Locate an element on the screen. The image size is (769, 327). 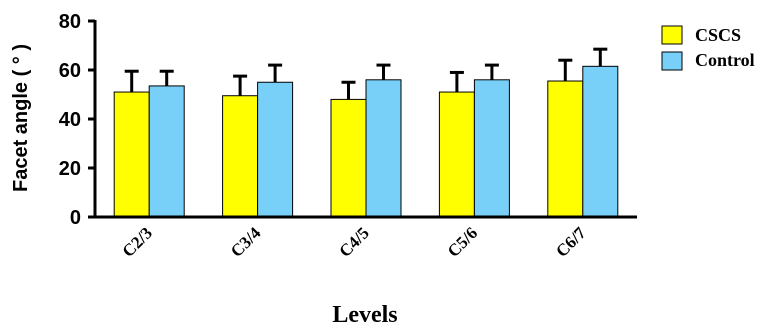
x-tick-label: C5/6 is located at coordinates (462, 241).